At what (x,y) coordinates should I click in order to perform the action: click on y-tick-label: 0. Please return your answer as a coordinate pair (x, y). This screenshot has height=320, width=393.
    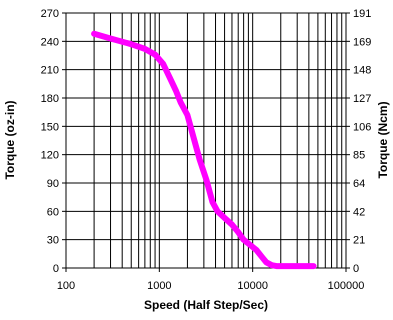
    Looking at the image, I should click on (56, 269).